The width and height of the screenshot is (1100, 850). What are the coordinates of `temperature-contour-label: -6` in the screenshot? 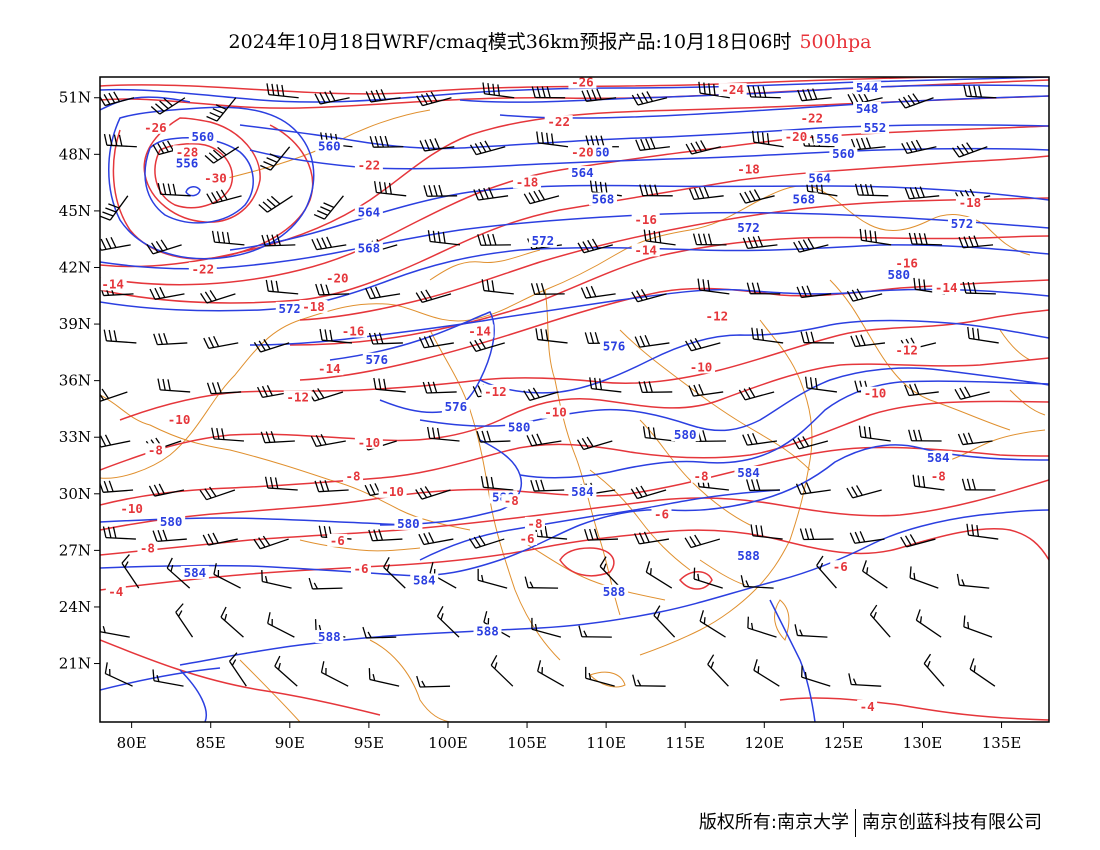 It's located at (360, 568).